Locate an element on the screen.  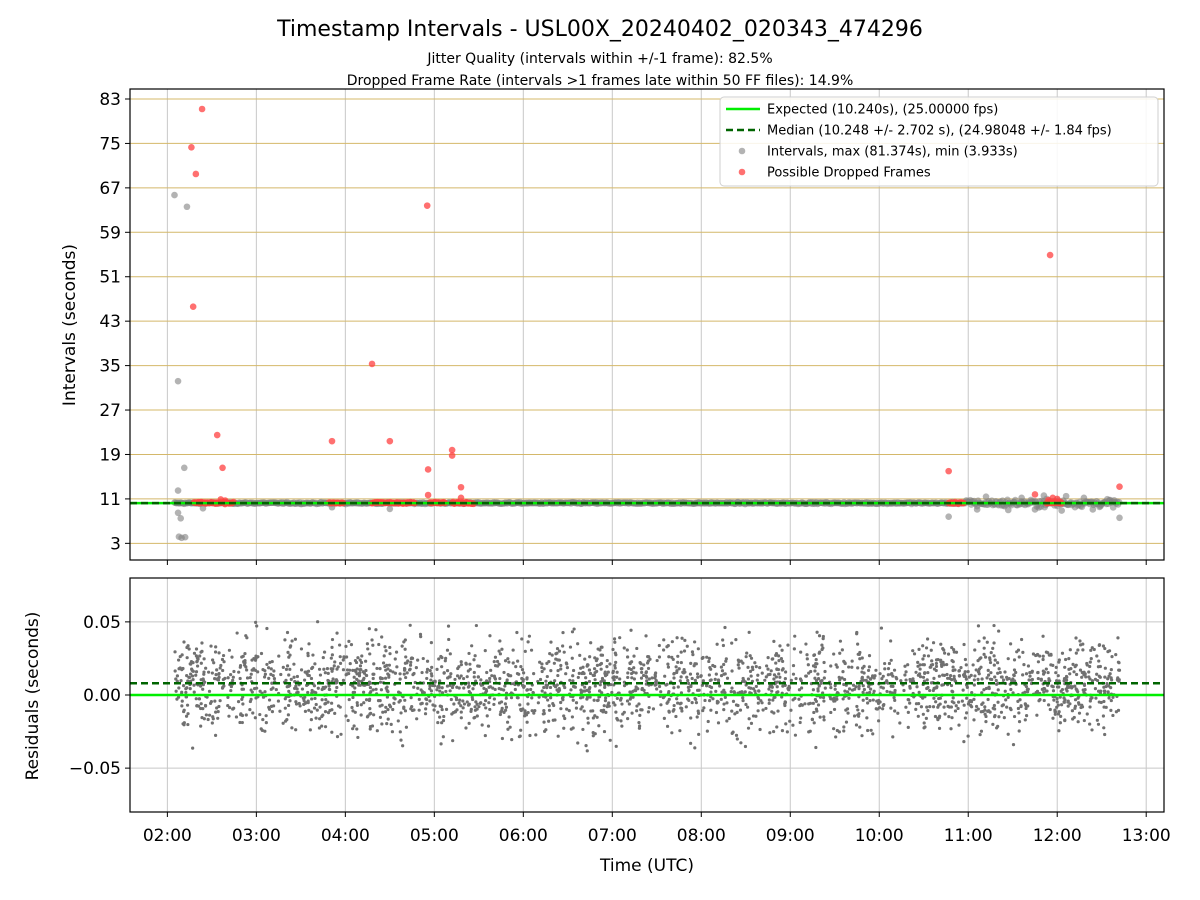
x-tick-label: 03:00 is located at coordinates (256, 836).